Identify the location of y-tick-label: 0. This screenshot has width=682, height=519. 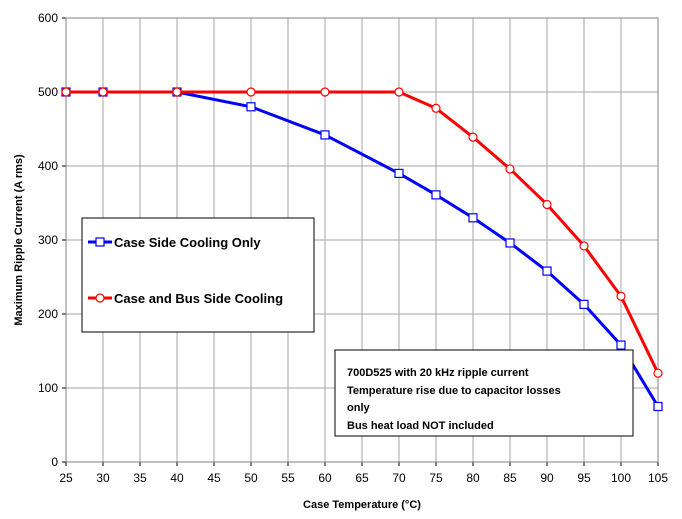
(54, 462).